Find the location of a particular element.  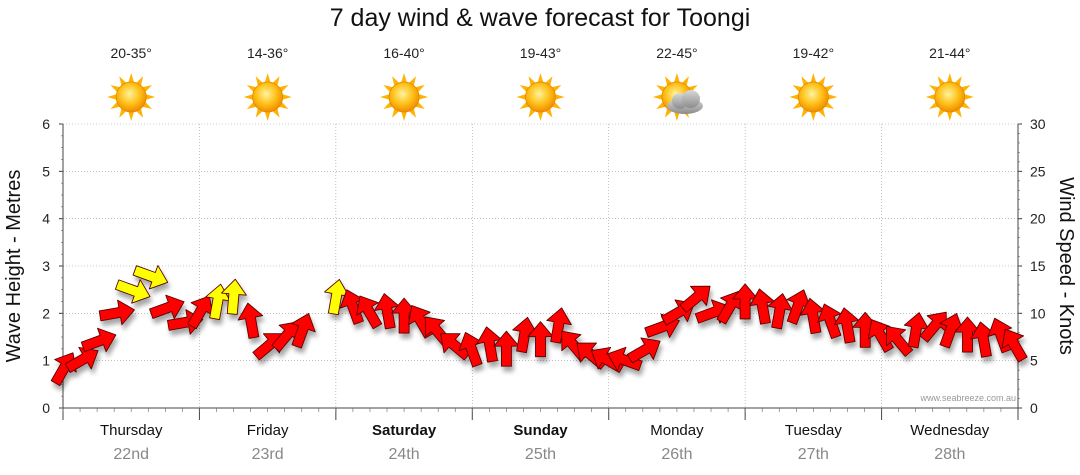

left-tick-label: 1 is located at coordinates (46, 361).